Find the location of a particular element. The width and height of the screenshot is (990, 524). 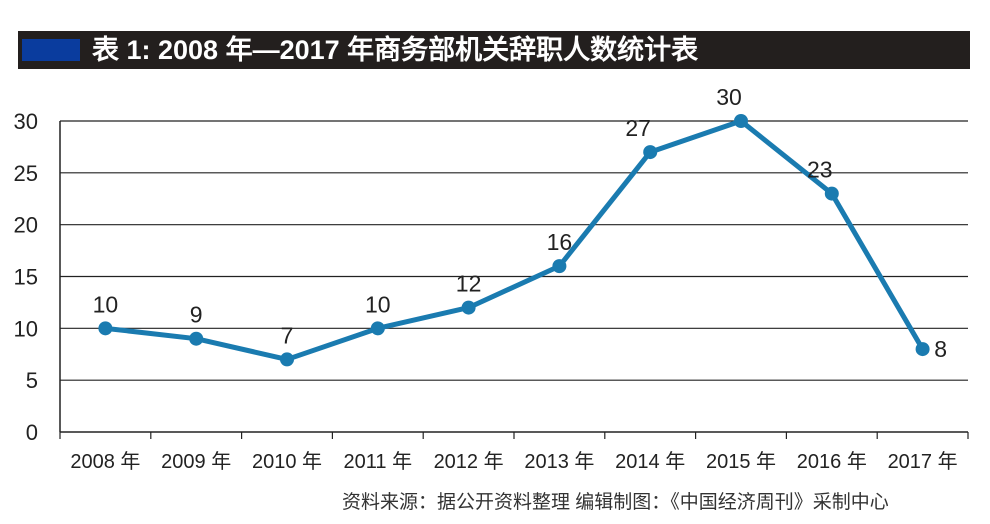

source-note: 资料来源：据公开资料整理 编辑制图：《中国经济周刊》采制中心 is located at coordinates (615, 502).